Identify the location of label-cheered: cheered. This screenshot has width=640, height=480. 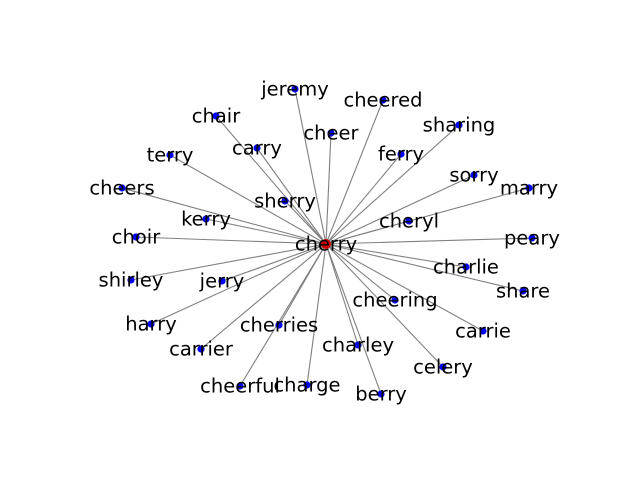
(382, 100).